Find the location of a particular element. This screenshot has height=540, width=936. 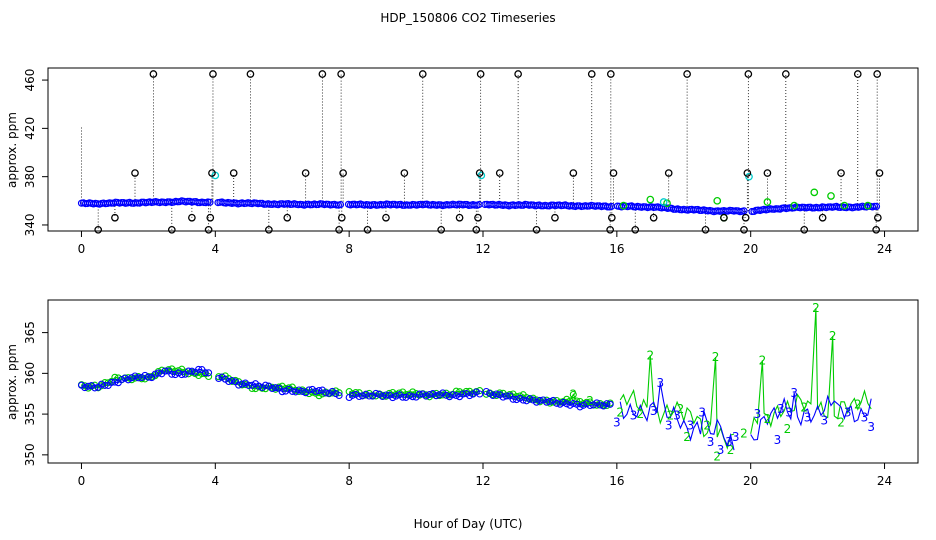

x-axis-label: Hour of Day (UTC) is located at coordinates (468, 524).